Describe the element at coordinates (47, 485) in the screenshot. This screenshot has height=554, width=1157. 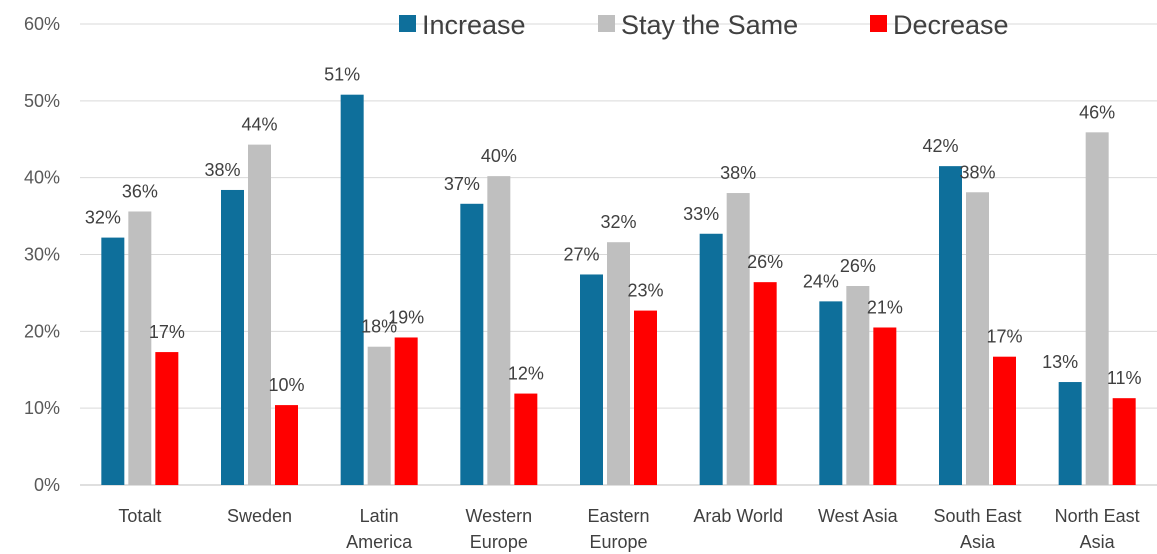
I see `y-tick-label: 0%` at that location.